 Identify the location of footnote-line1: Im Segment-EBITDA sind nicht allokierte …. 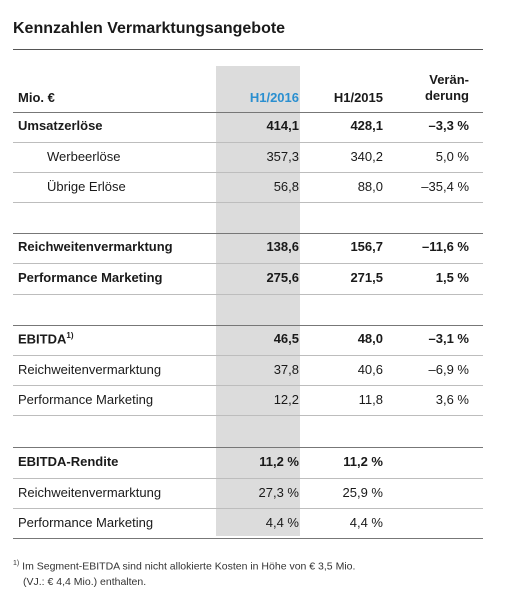
(189, 566).